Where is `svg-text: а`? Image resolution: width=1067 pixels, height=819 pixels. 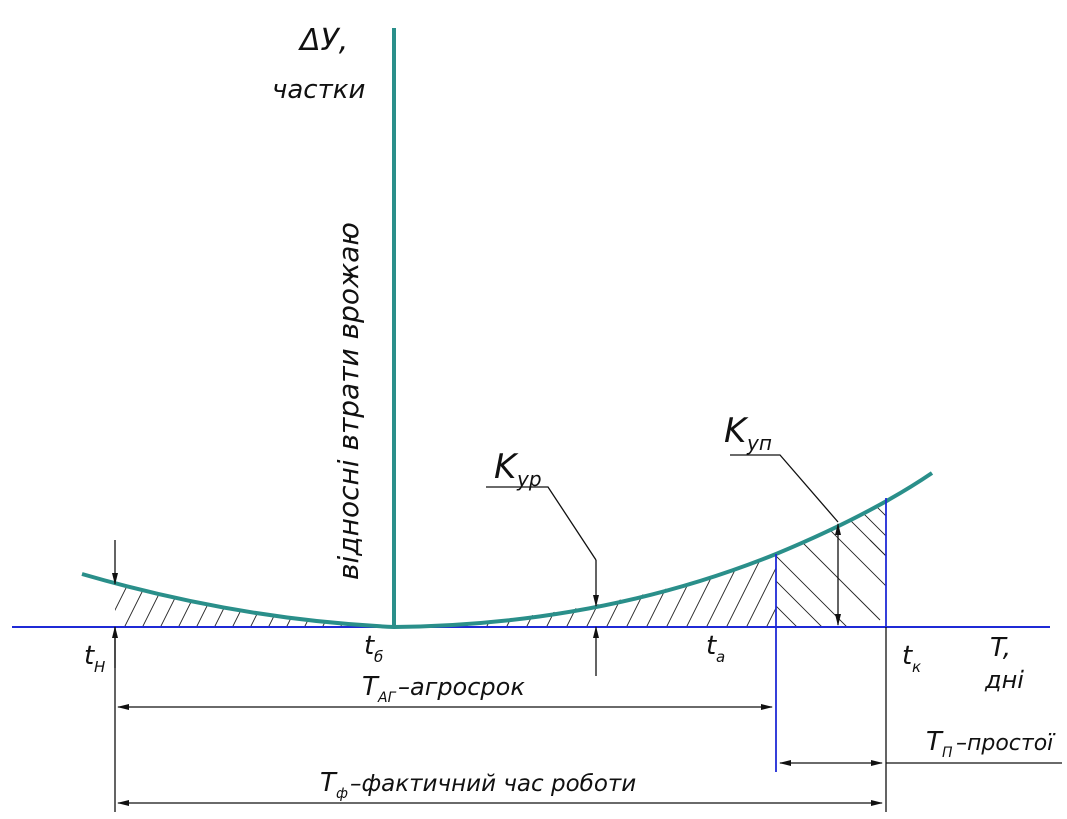 svg-text: а is located at coordinates (720, 657).